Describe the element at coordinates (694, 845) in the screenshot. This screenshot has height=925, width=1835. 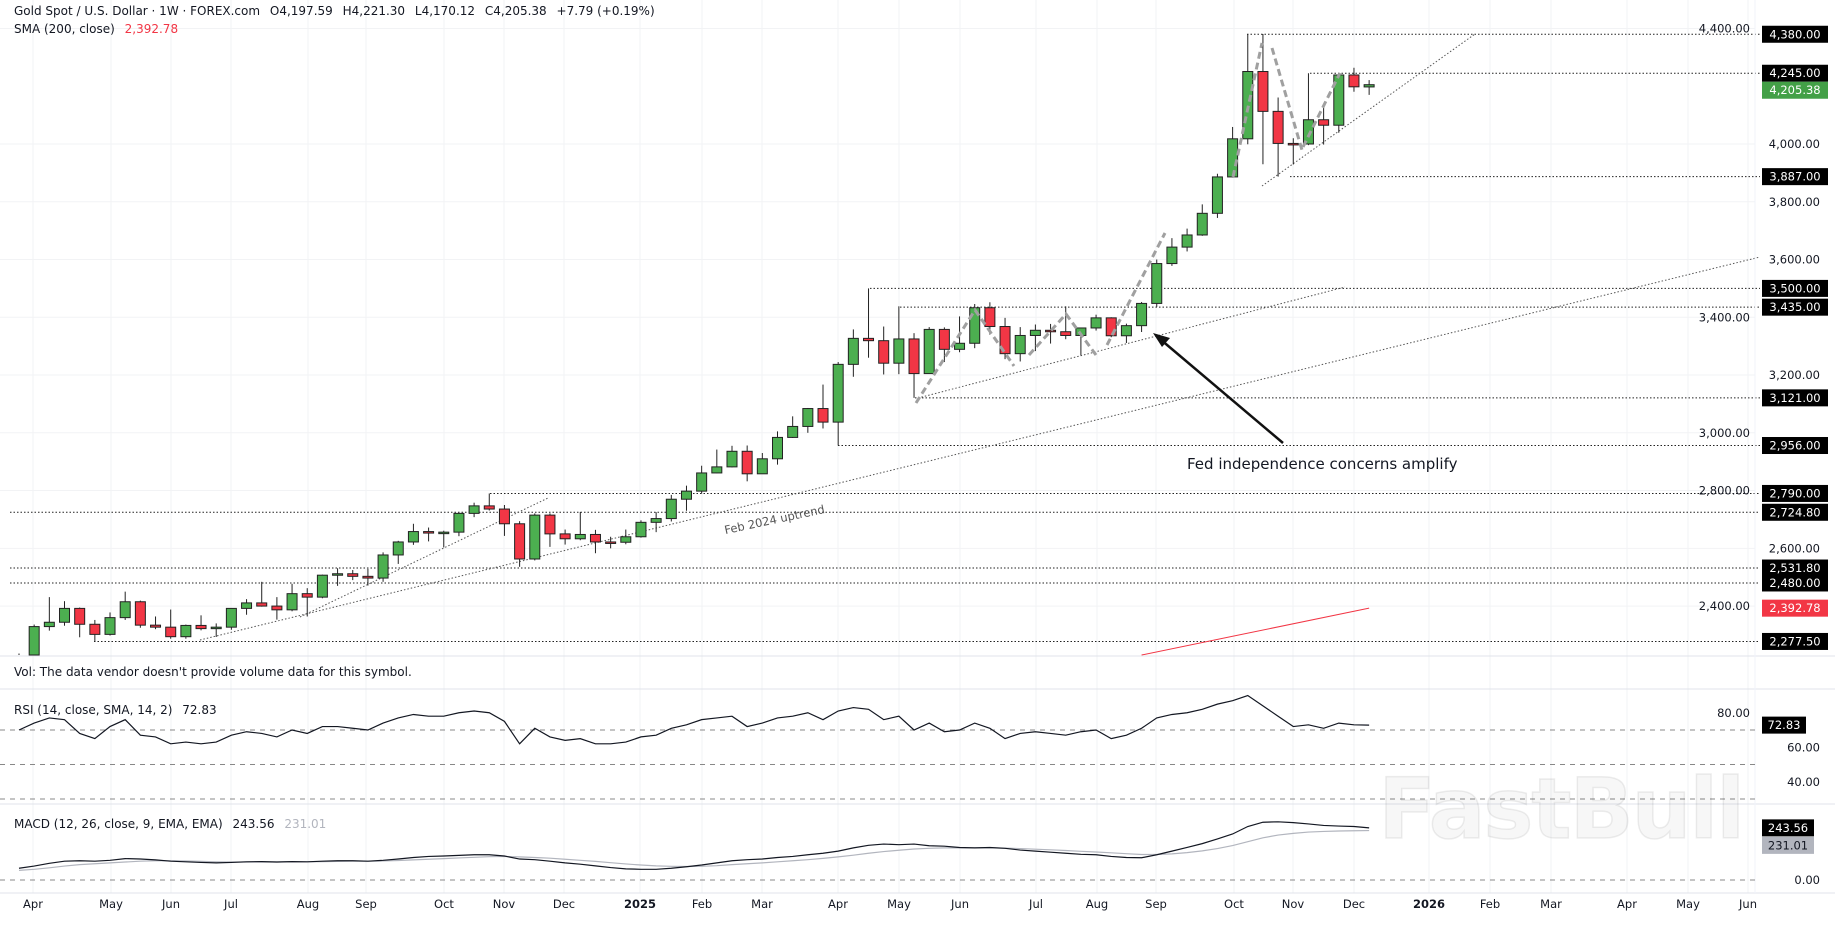
I see `macd-line` at that location.